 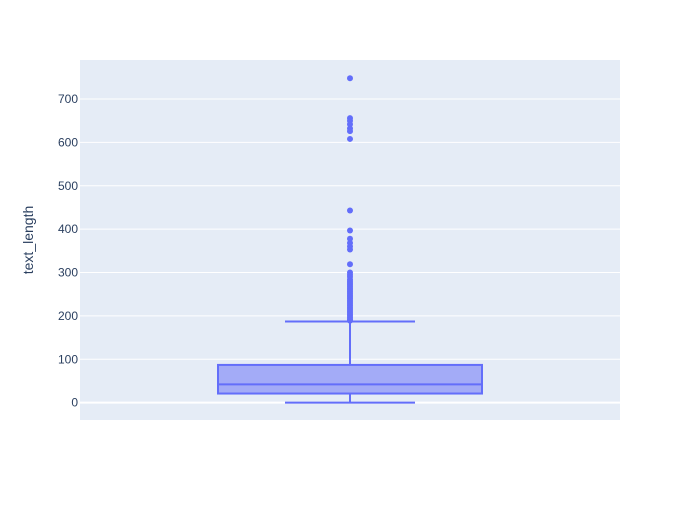 What do you see at coordinates (68, 316) in the screenshot?
I see `y-tick-label: 200` at bounding box center [68, 316].